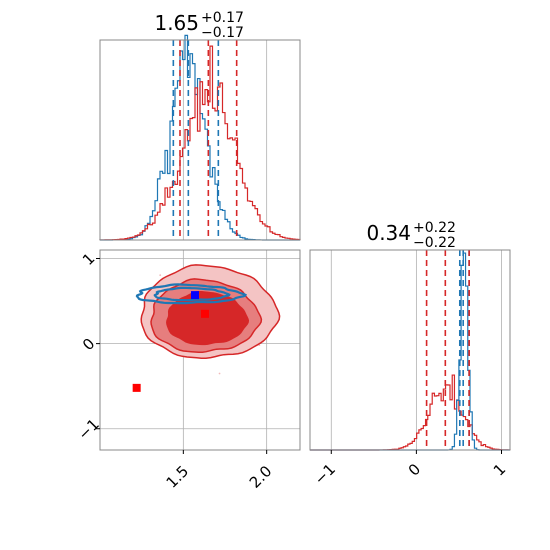 Image resolution: width=550 pixels, height=550 pixels. I want to click on title-param-1-value: 1.65, so click(176, 23).